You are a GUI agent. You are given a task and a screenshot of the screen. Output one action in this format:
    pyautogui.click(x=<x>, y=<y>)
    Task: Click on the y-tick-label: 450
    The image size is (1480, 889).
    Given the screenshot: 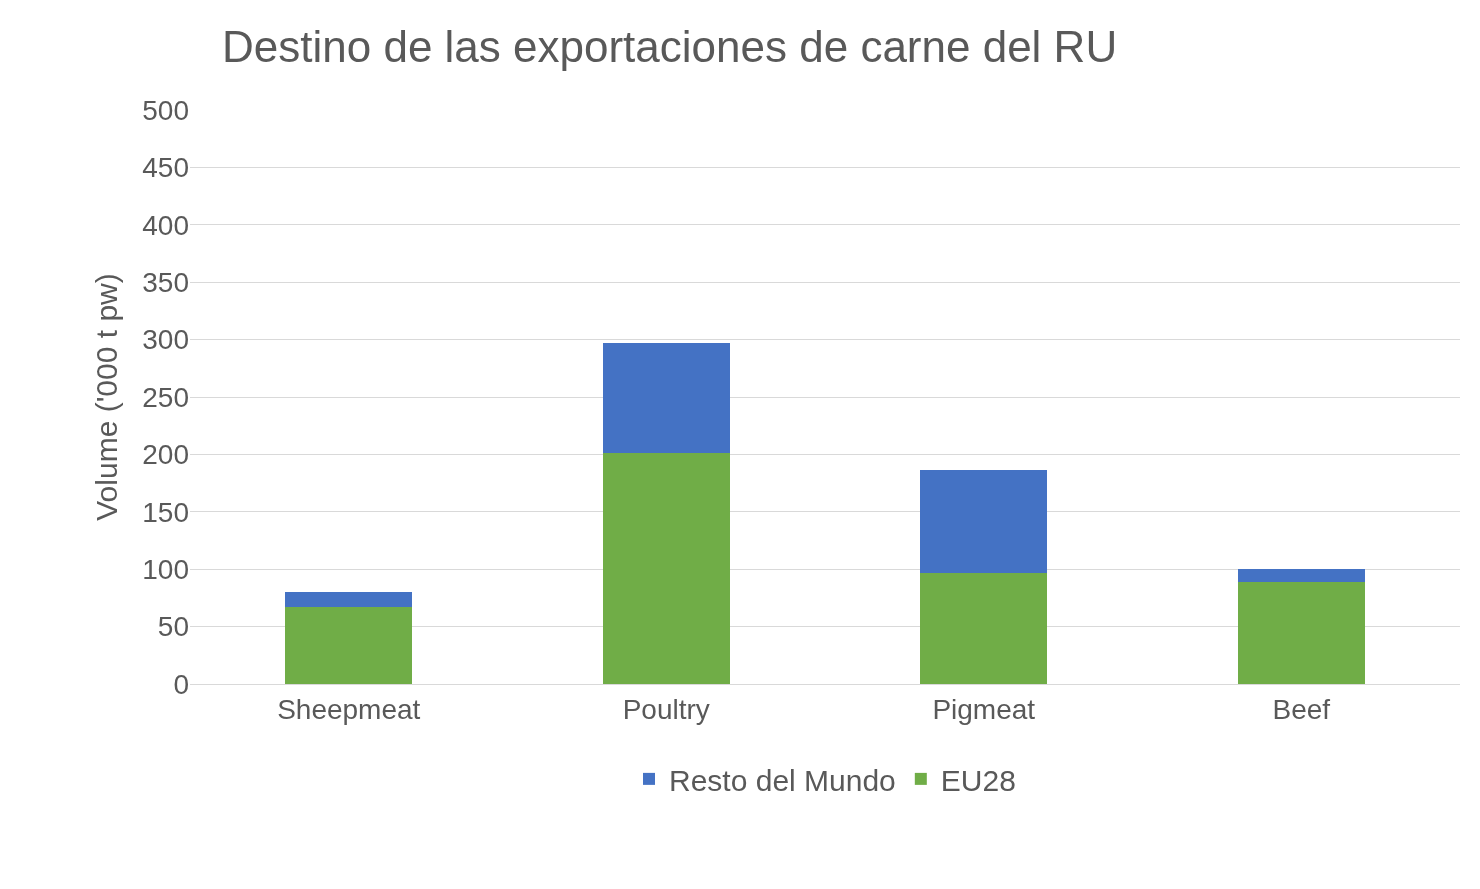 What is the action you would take?
    pyautogui.click(x=165, y=168)
    